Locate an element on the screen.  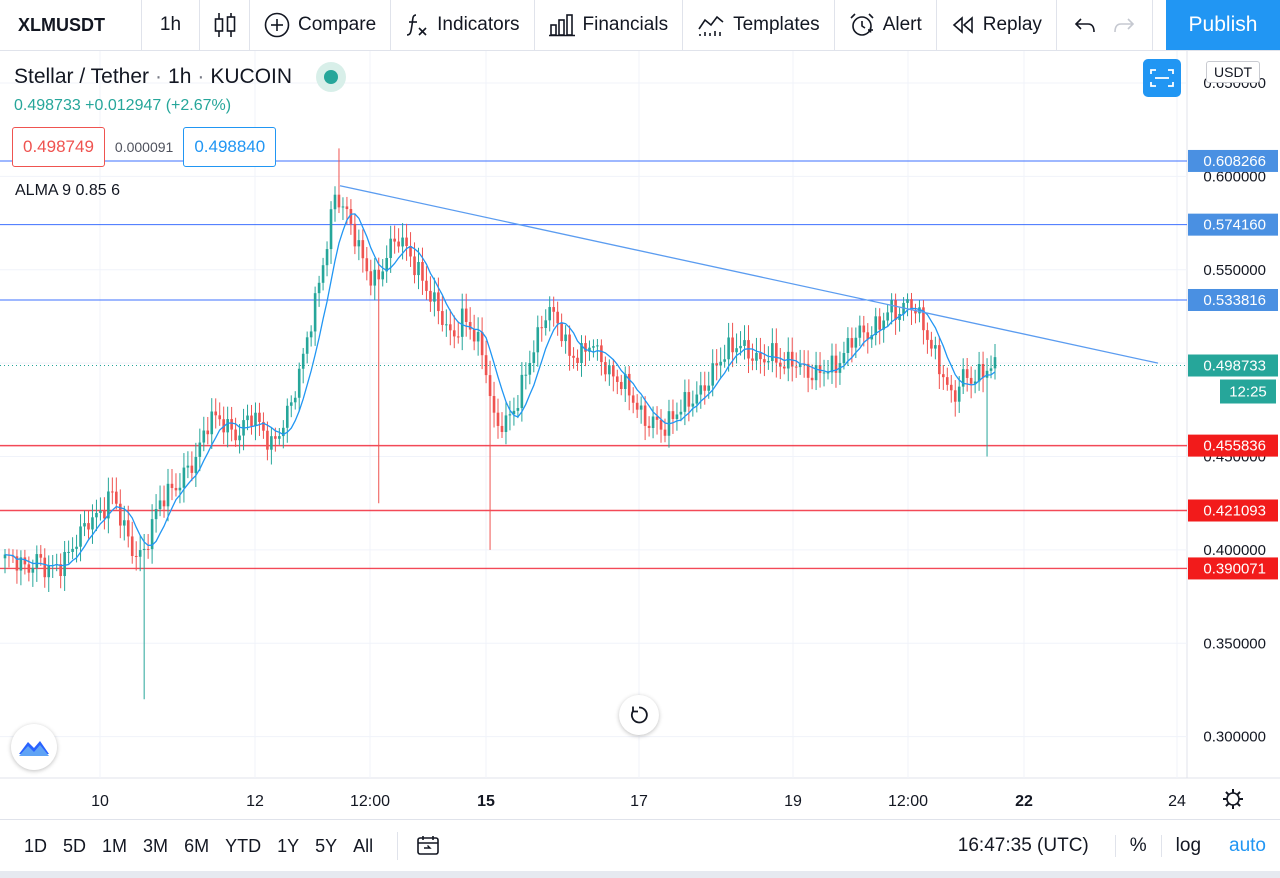
legend-symbol-name: Stellar / Tether is located at coordinates (82, 76).